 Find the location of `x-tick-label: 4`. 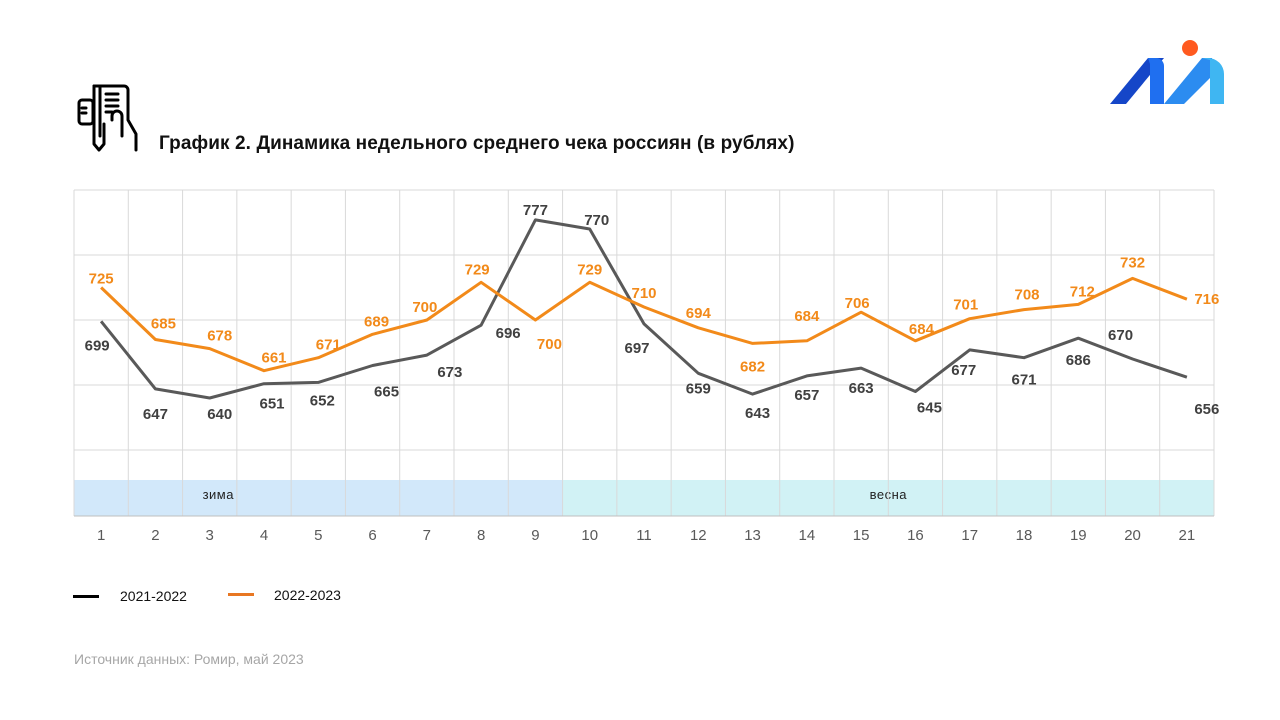

x-tick-label: 4 is located at coordinates (264, 535).